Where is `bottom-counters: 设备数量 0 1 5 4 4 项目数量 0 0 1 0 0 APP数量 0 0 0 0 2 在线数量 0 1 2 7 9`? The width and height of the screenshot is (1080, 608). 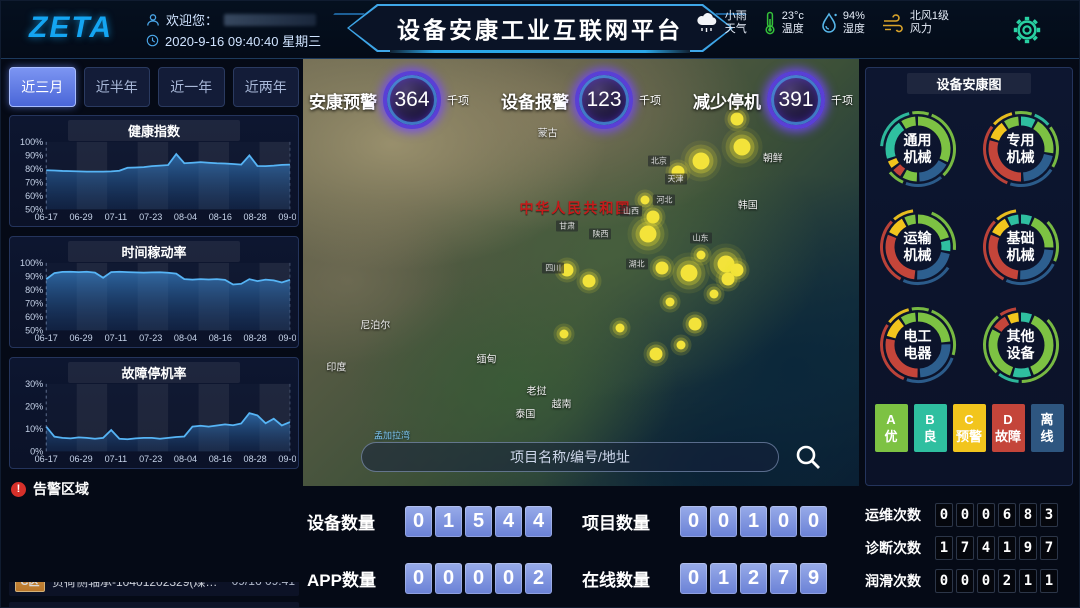 bottom-counters: 设备数量 0 1 5 4 4 项目数量 0 0 1 0 0 APP数量 0 0 0 0 2 在线数量 0 1 2 7 9 is located at coordinates (582, 550).